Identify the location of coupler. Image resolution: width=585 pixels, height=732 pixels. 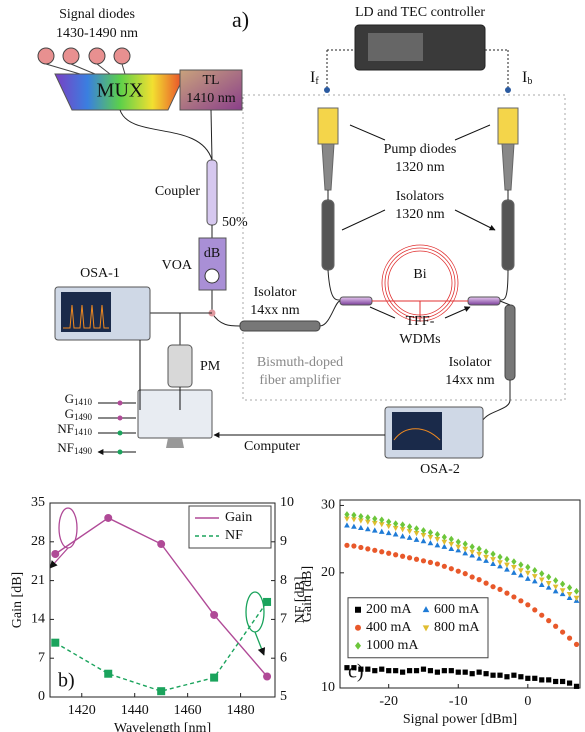
(212, 192).